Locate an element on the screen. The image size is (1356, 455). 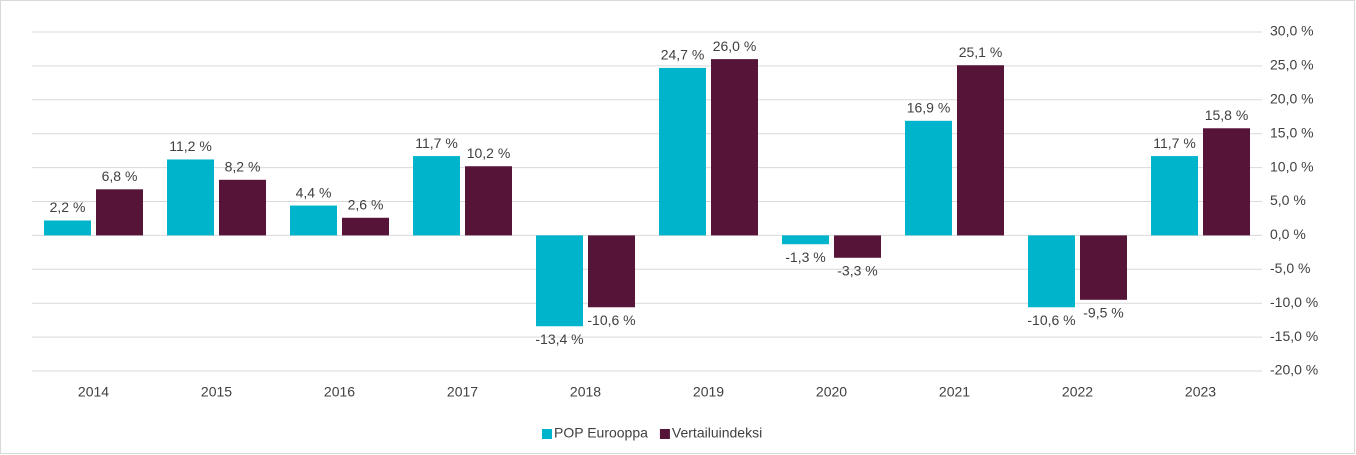
y-tick-label: 25,0 % is located at coordinates (1292, 65).